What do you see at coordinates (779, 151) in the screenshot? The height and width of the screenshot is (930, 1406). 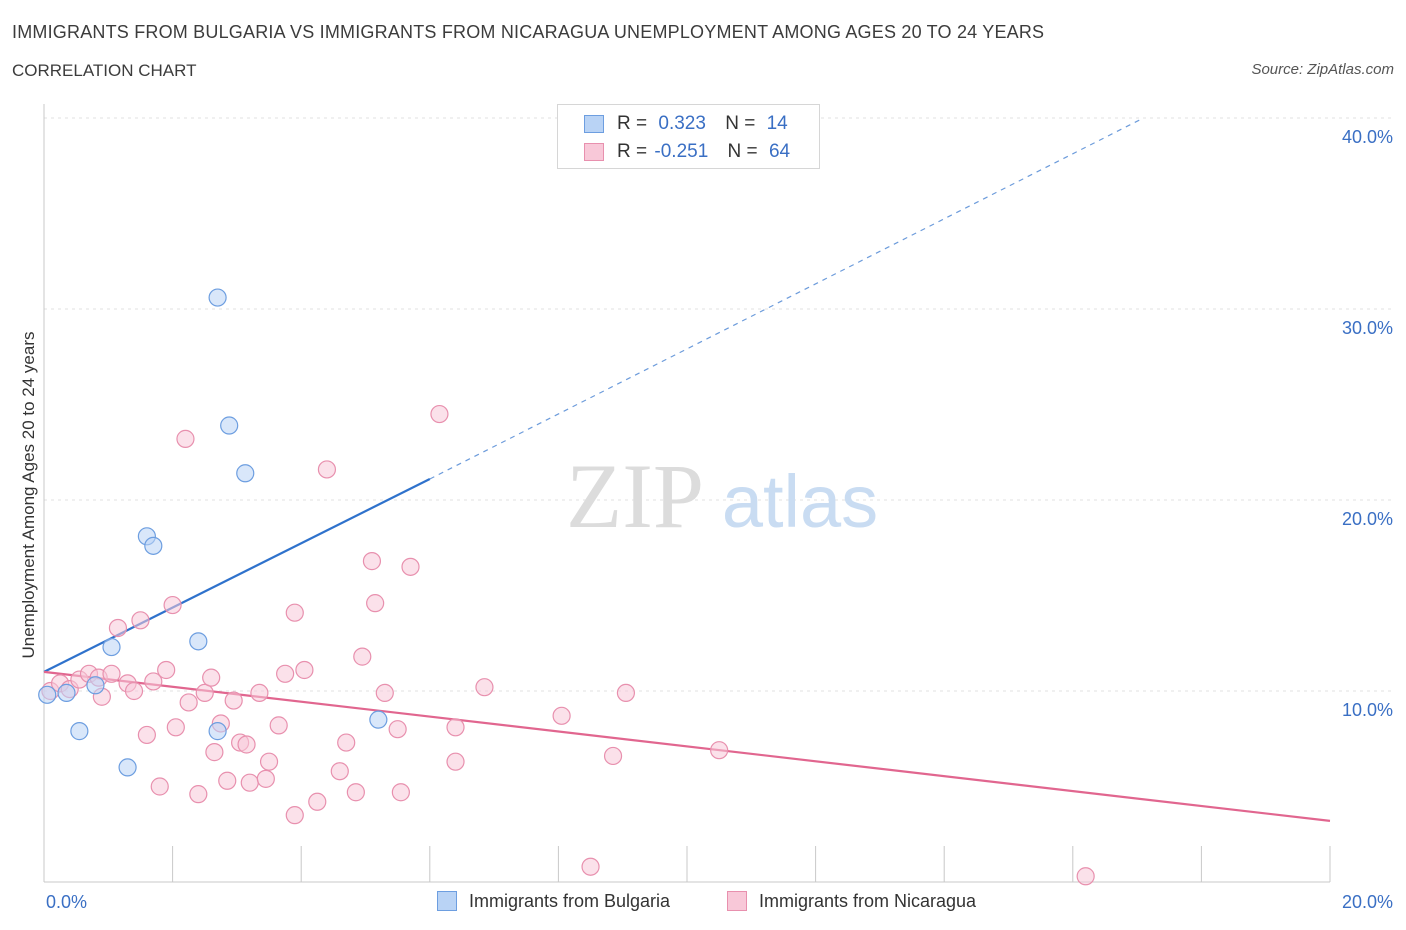 I see `legend-n-value-nicaragua: 64` at bounding box center [779, 151].